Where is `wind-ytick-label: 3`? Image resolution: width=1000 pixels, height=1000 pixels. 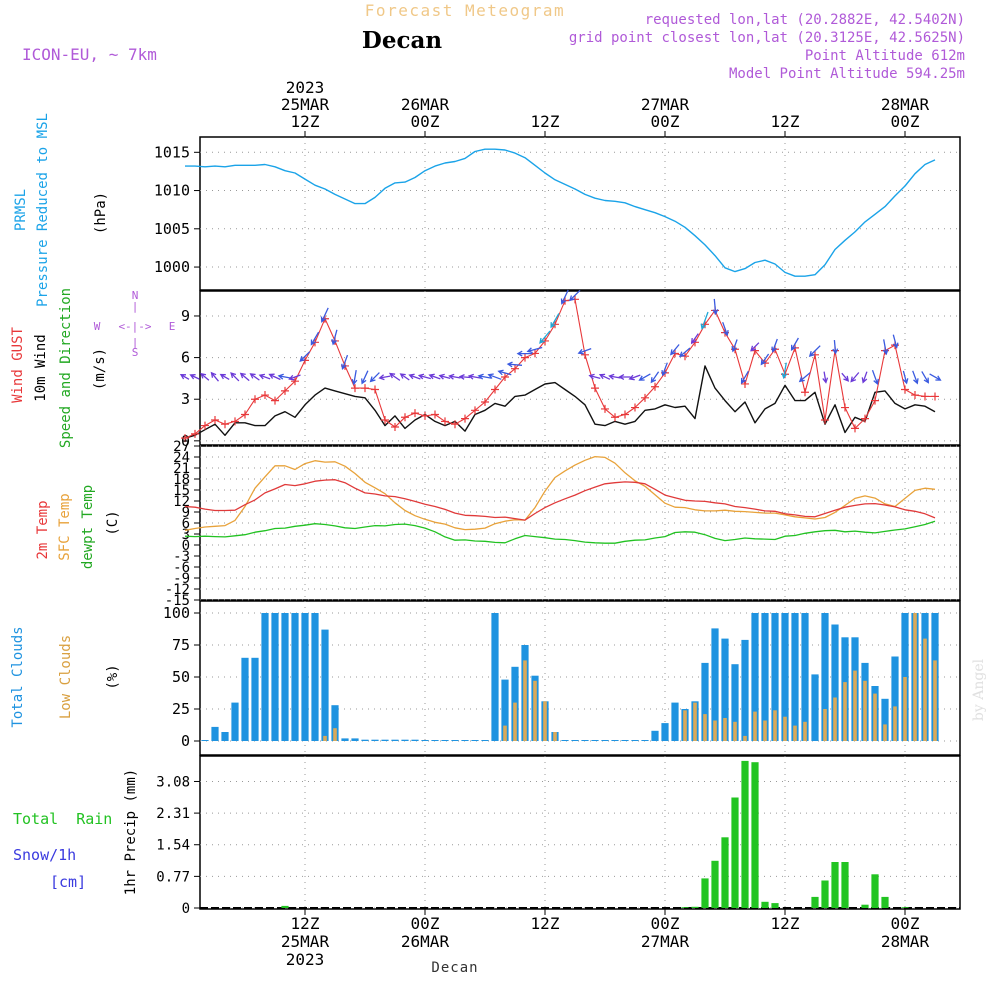 wind-ytick-label: 3 is located at coordinates (185, 399).